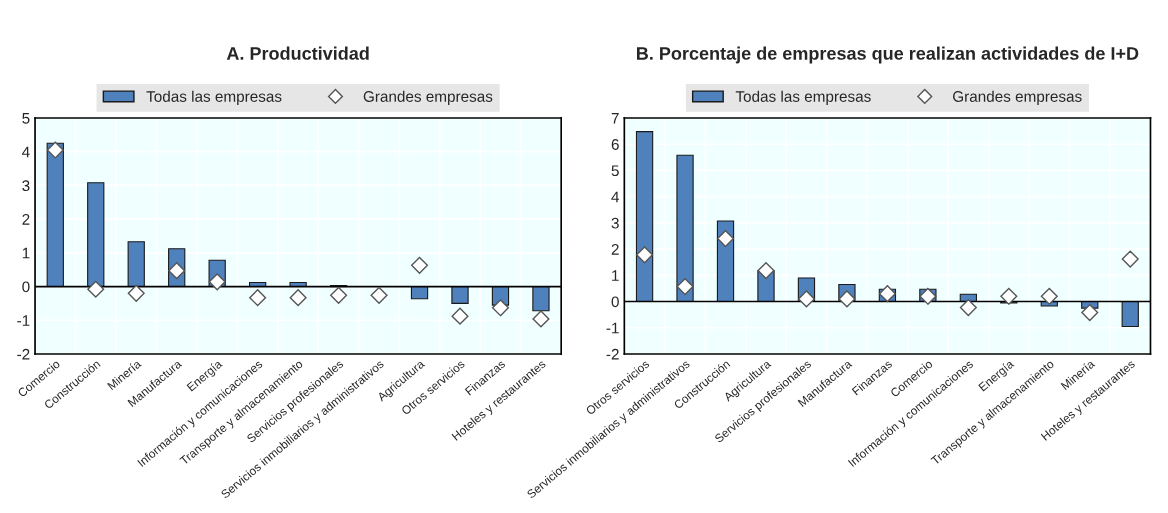  Describe the element at coordinates (888, 55) in the screenshot. I see `chart-title: B. Porcentaje de empresas que realizan actividades de I+D` at that location.